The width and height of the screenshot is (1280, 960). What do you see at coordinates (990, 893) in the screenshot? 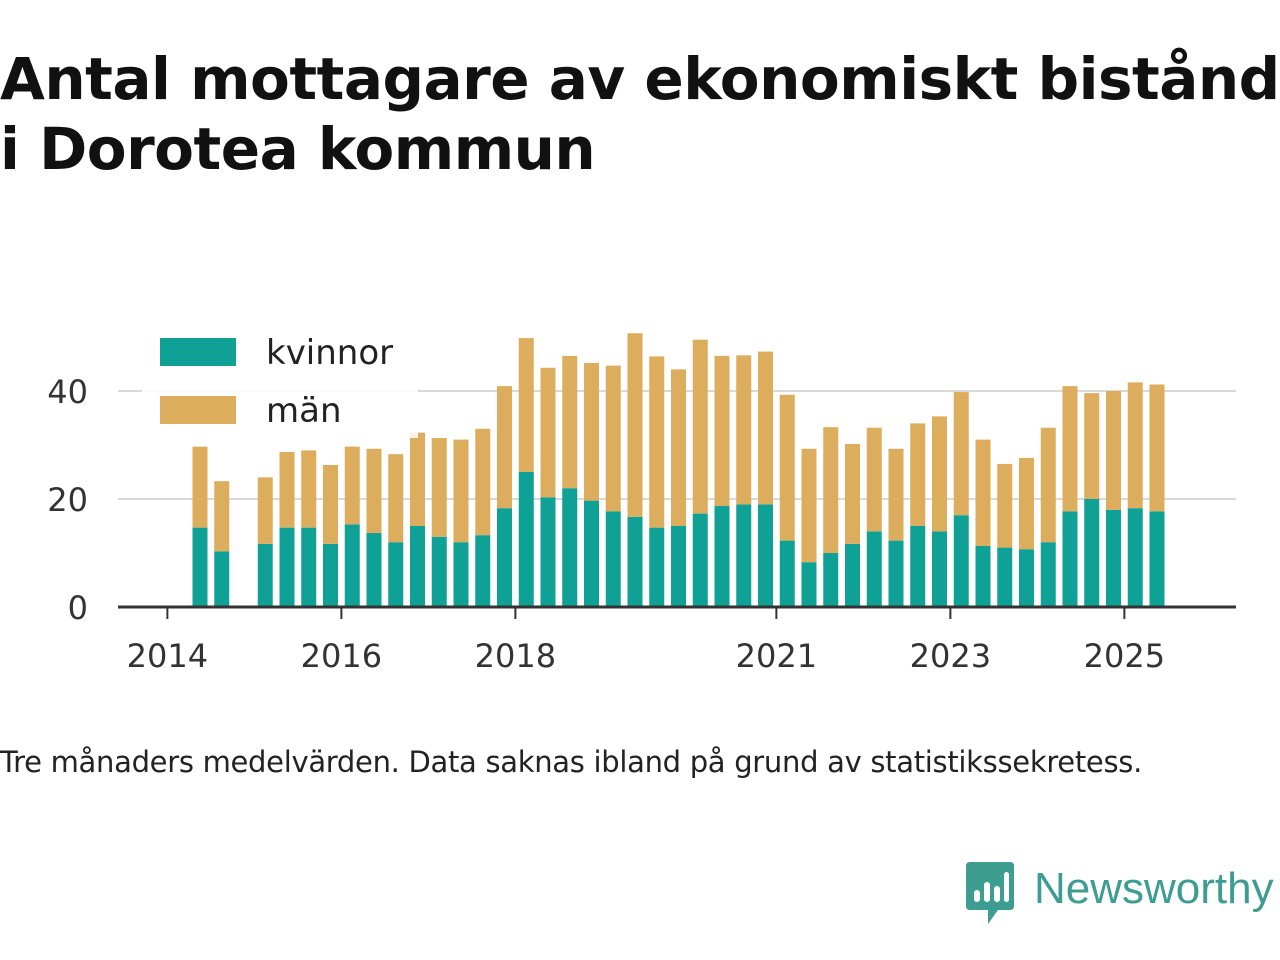
I see `newsworthy-logo-icon` at bounding box center [990, 893].